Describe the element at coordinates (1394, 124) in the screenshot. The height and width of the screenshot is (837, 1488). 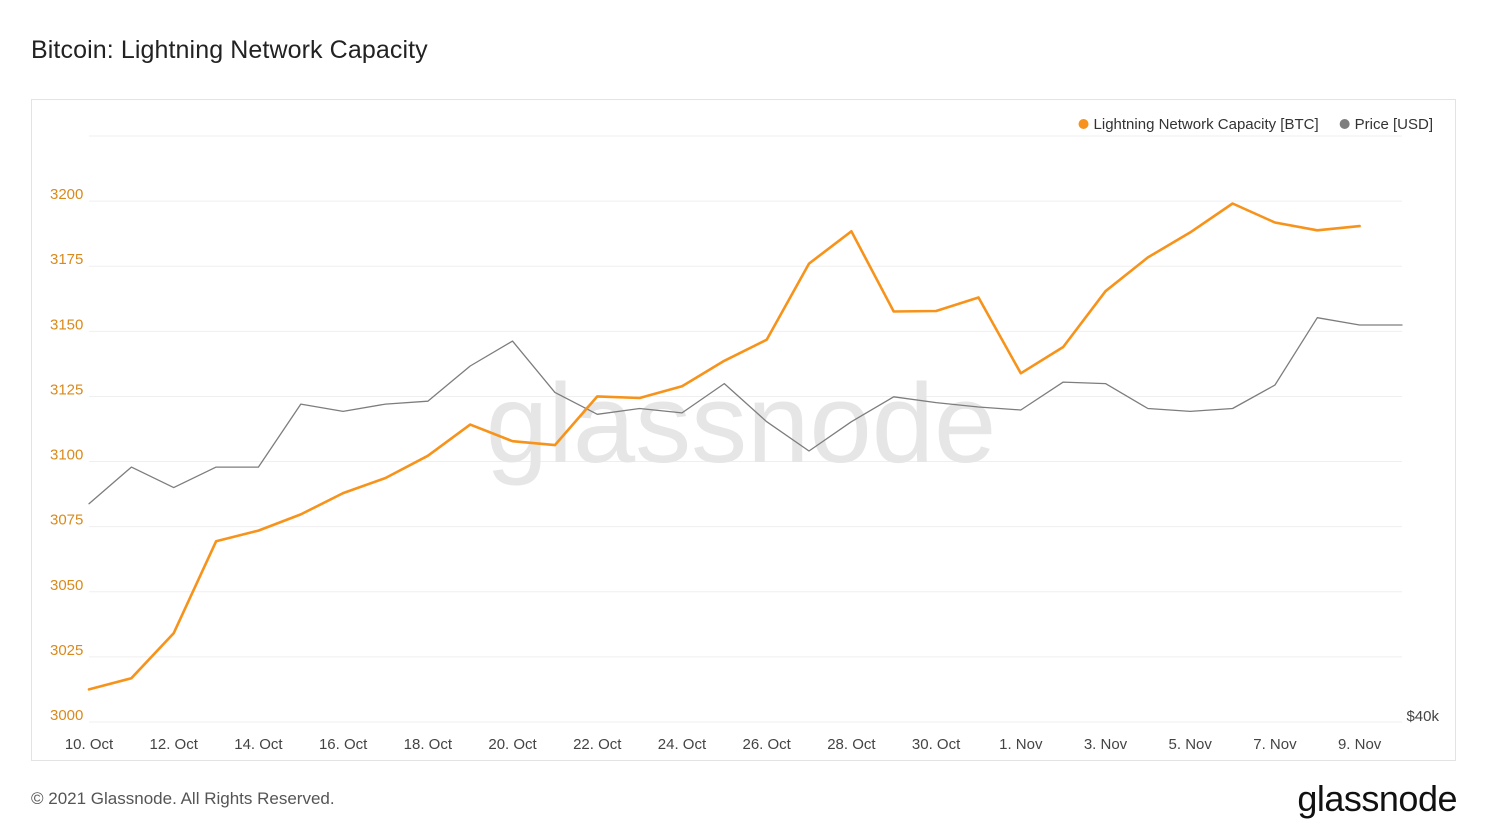
I see `legend-label: Price [USD]` at that location.